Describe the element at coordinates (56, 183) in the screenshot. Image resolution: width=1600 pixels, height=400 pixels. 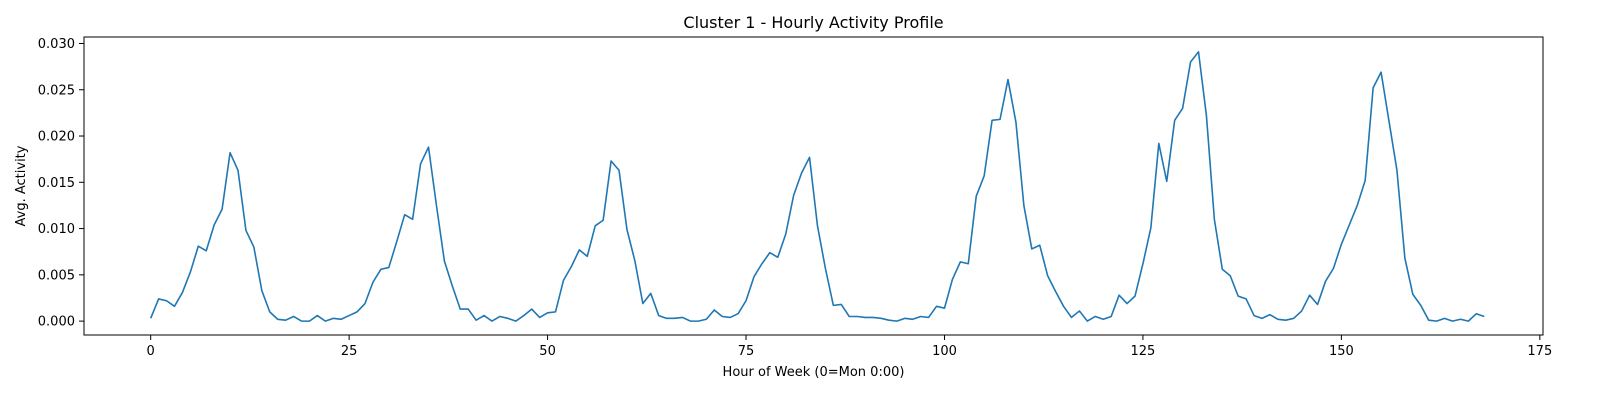
I see `y-tick-label: 0.015` at that location.